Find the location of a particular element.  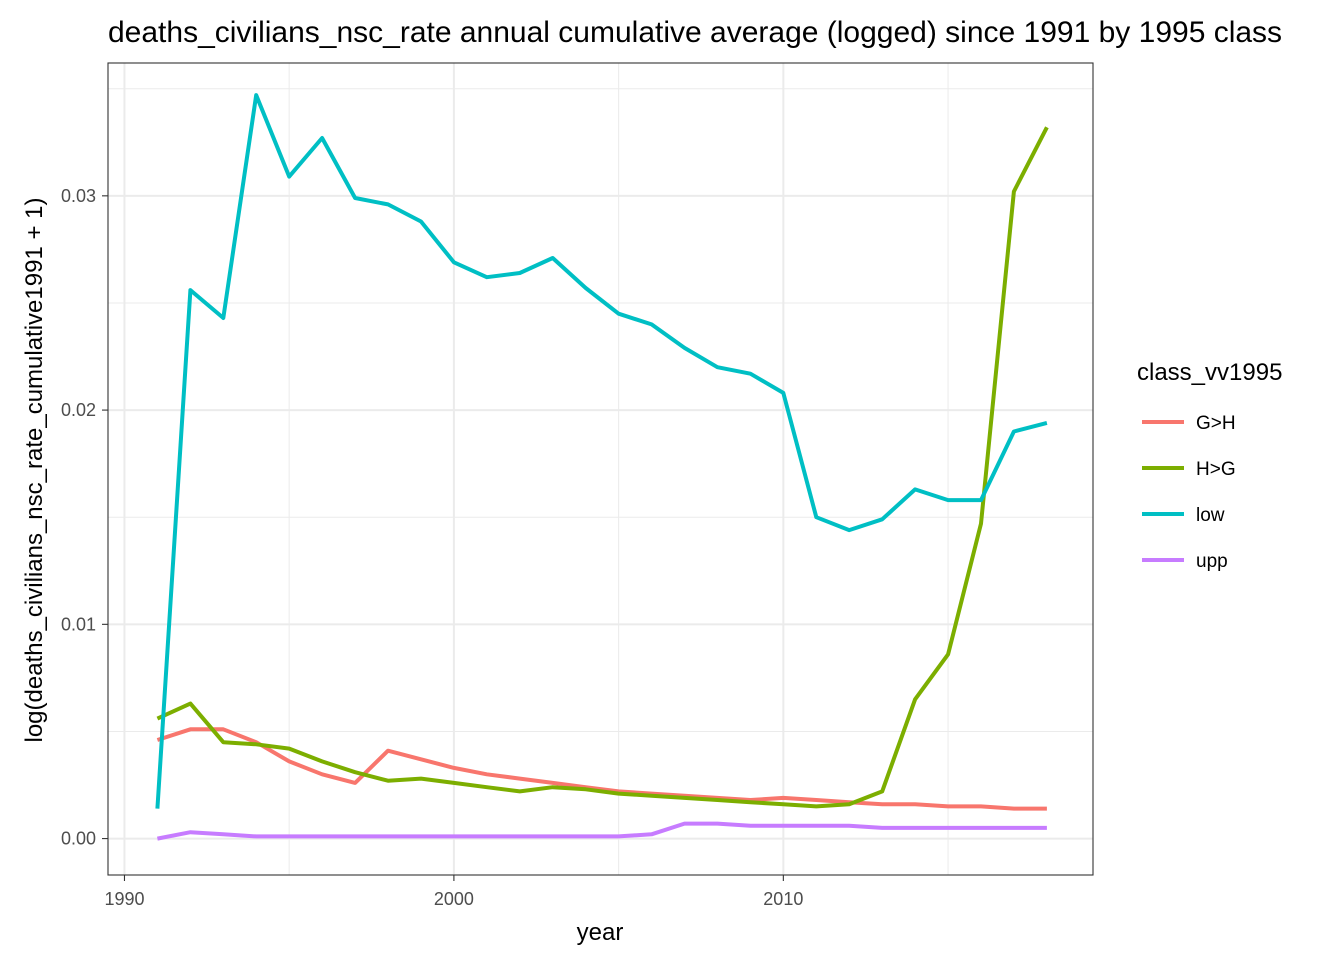

y-tick-label: 0.03 is located at coordinates (78, 196).